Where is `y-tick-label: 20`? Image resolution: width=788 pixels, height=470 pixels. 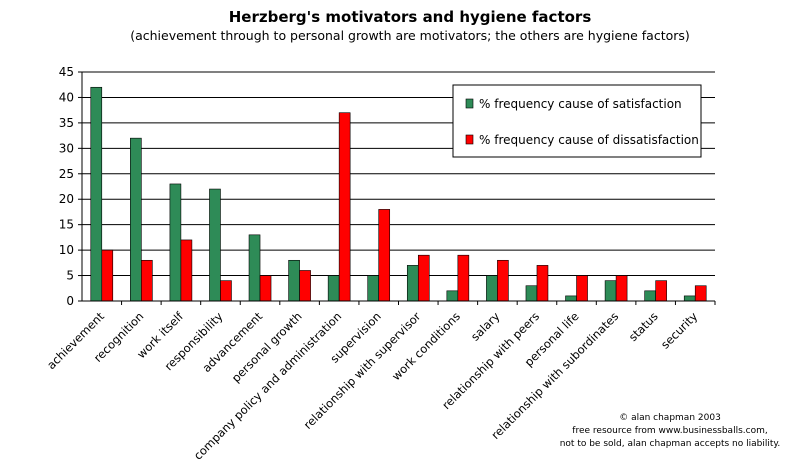
y-tick-label: 20 is located at coordinates (66, 199).